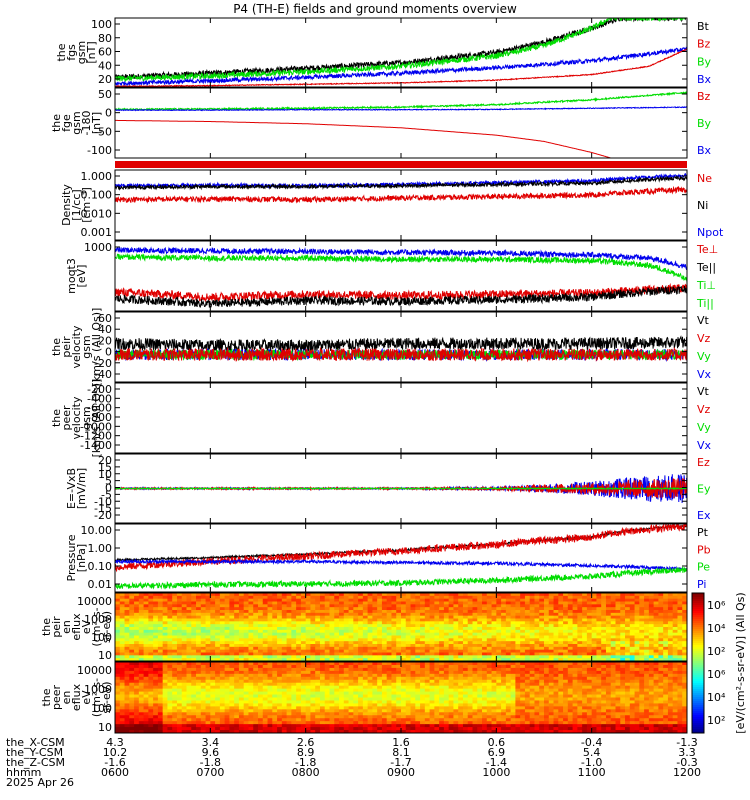  I want to click on ylabel-peer_vel: gsm, so click(86, 417).